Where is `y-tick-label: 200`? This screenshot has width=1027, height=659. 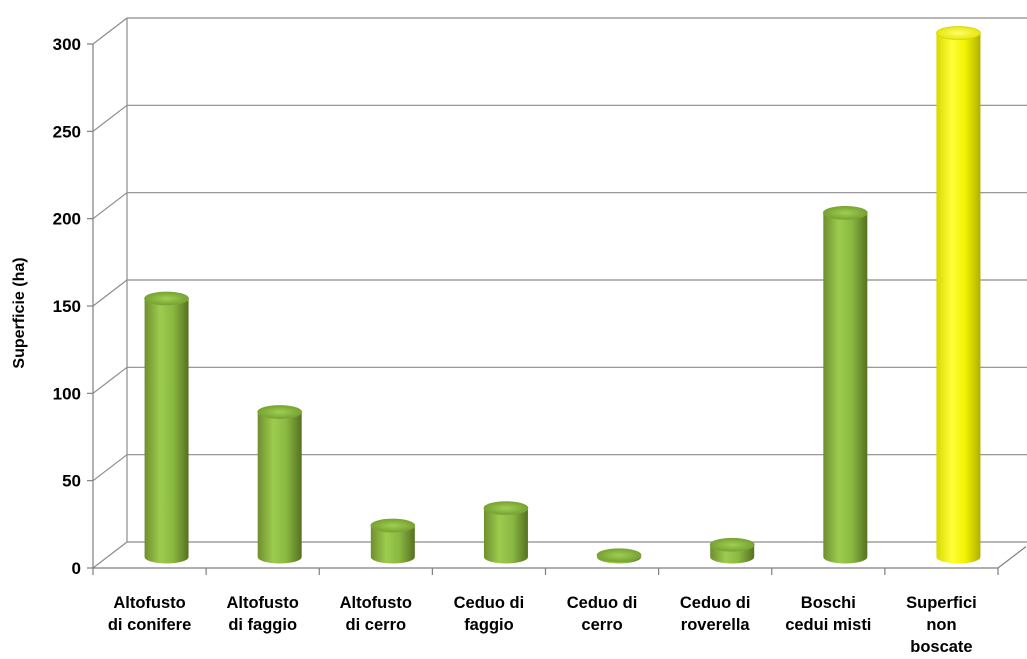
y-tick-label: 200 is located at coordinates (67, 219).